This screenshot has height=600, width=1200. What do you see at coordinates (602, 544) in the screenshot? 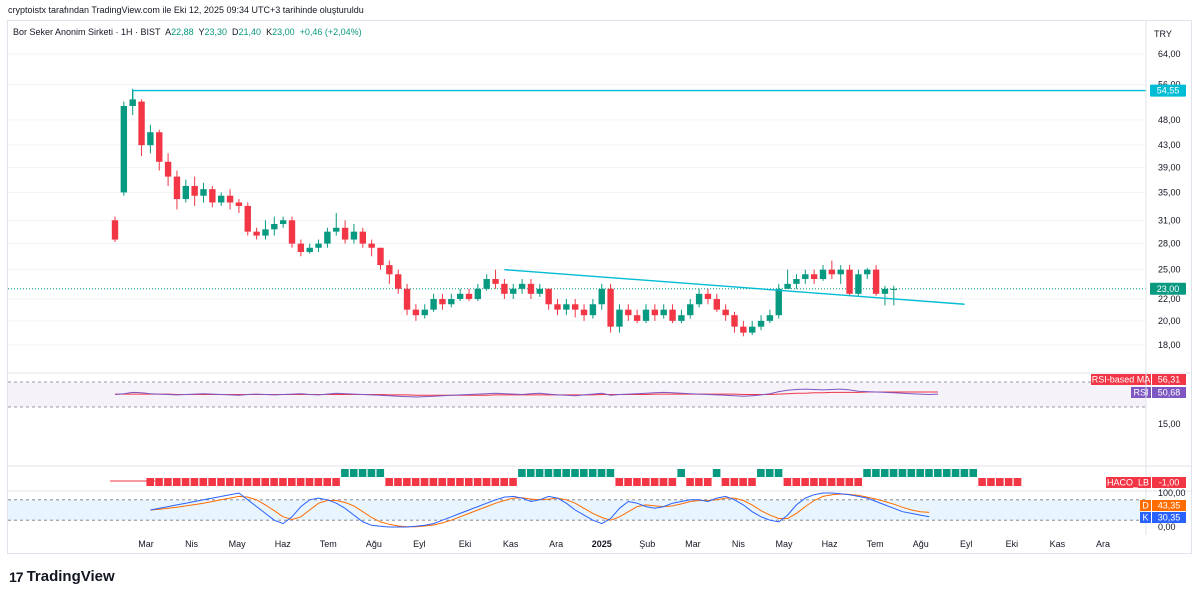
I see `time-tick-label: 2025` at bounding box center [602, 544].